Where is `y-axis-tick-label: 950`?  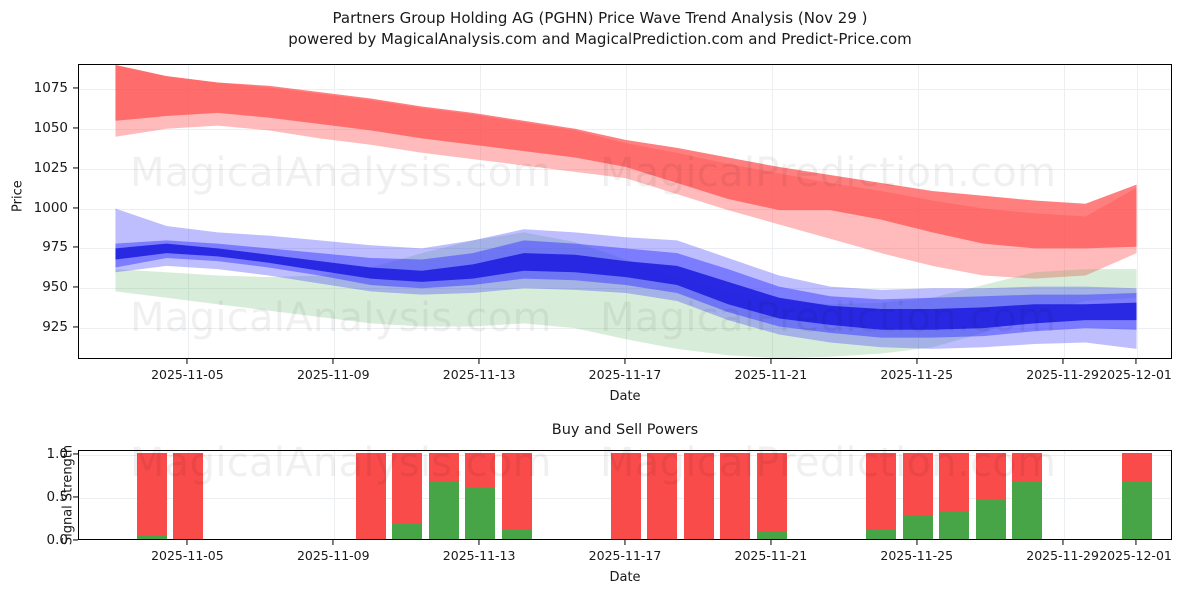
y-axis-tick-label: 950 is located at coordinates (55, 287).